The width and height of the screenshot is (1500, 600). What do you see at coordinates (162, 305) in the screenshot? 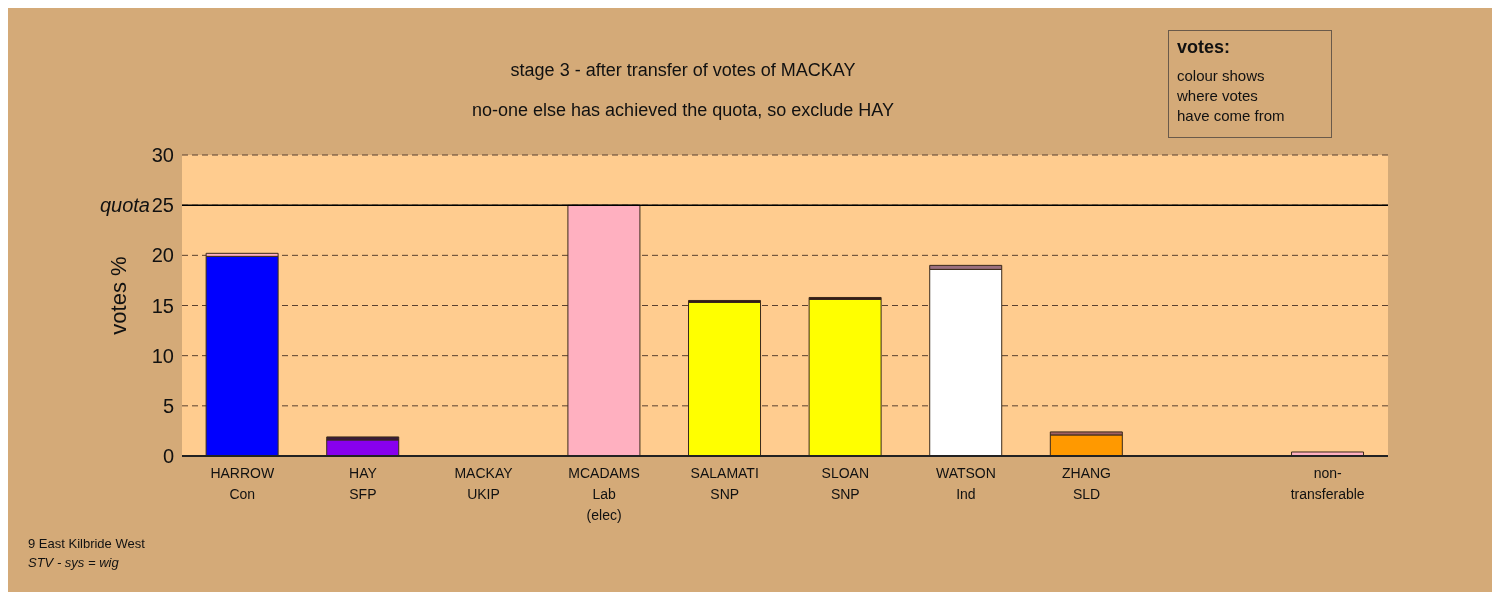
I see `y-tick-label: 15` at bounding box center [162, 305].